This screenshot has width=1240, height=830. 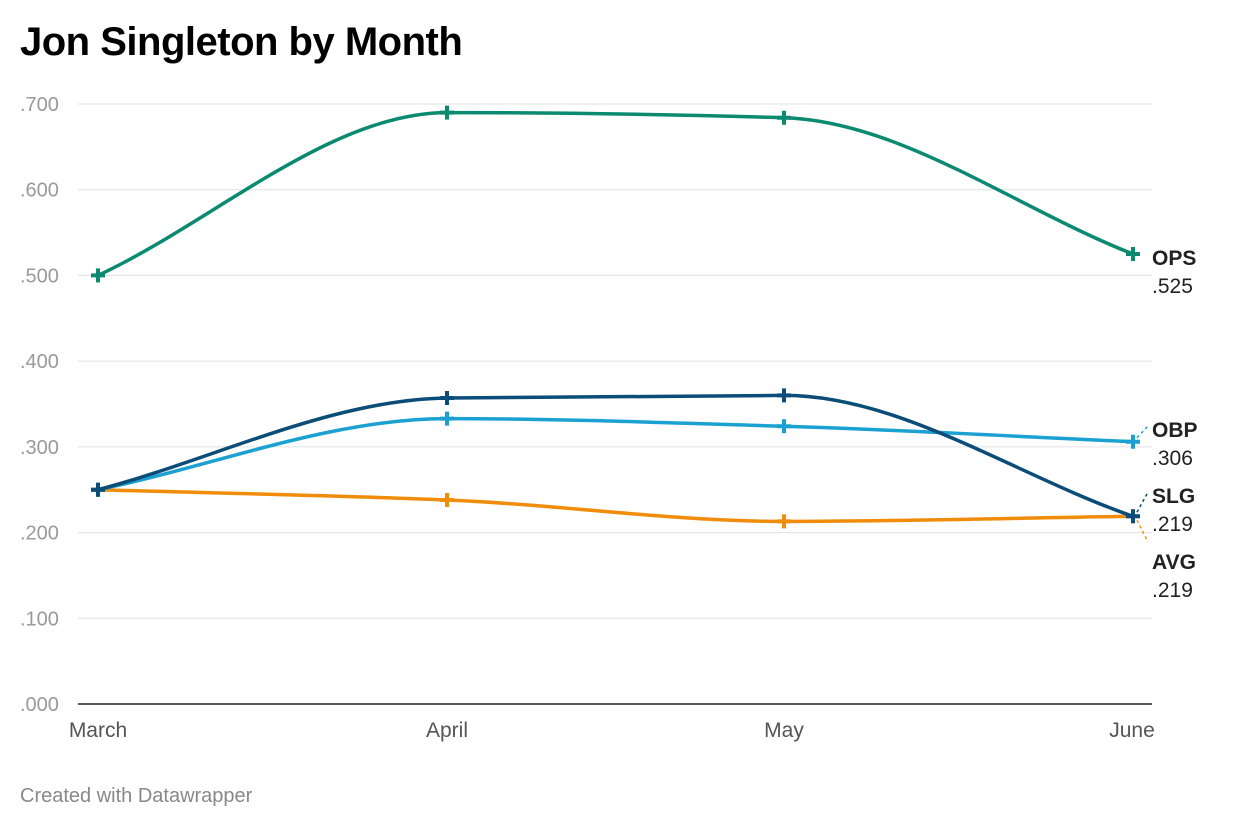 What do you see at coordinates (39, 362) in the screenshot?
I see `y-tick-label: .400` at bounding box center [39, 362].